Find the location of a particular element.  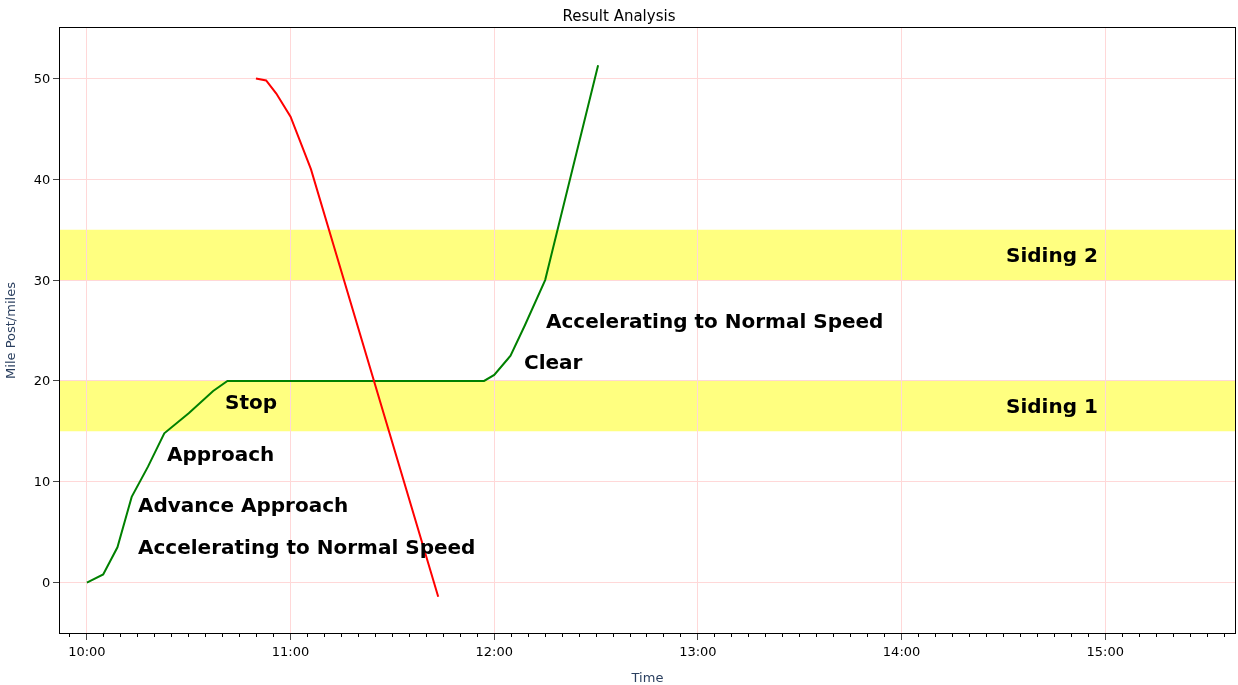

x-tick-label: 12:00 is located at coordinates (494, 651).